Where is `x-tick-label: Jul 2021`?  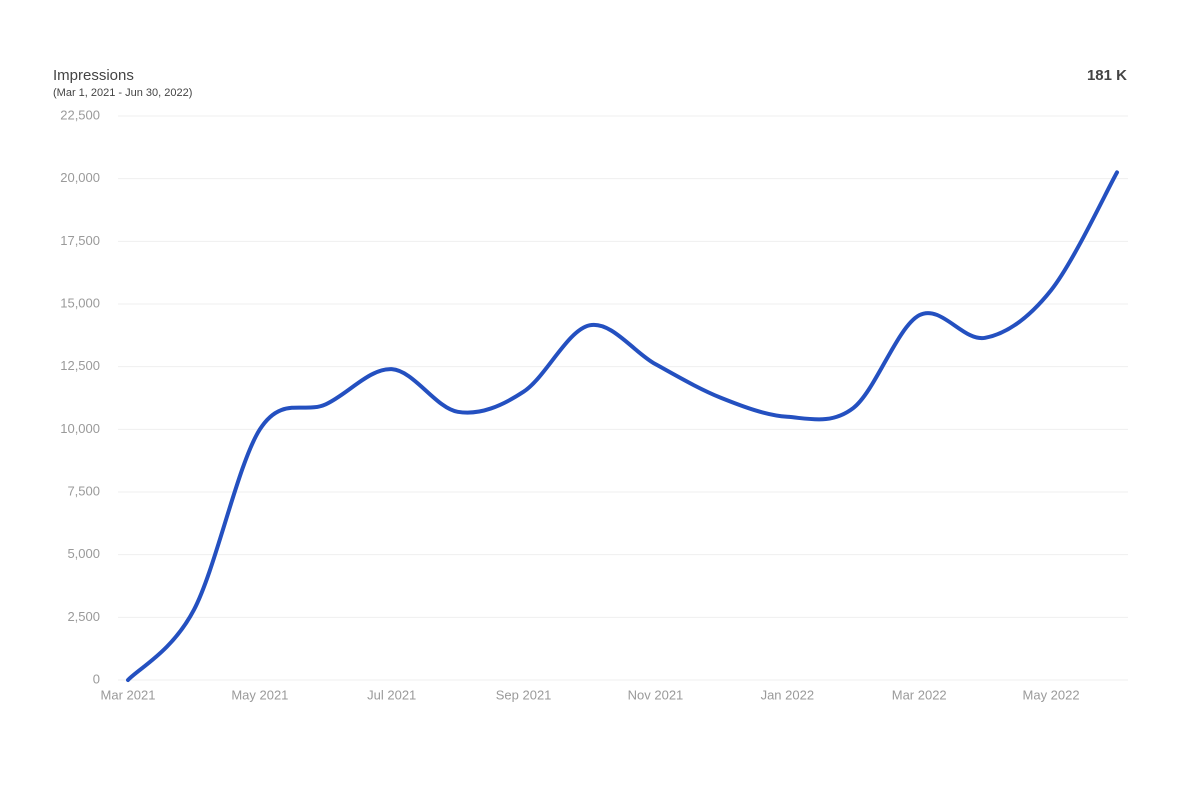
x-tick-label: Jul 2021 is located at coordinates (391, 694).